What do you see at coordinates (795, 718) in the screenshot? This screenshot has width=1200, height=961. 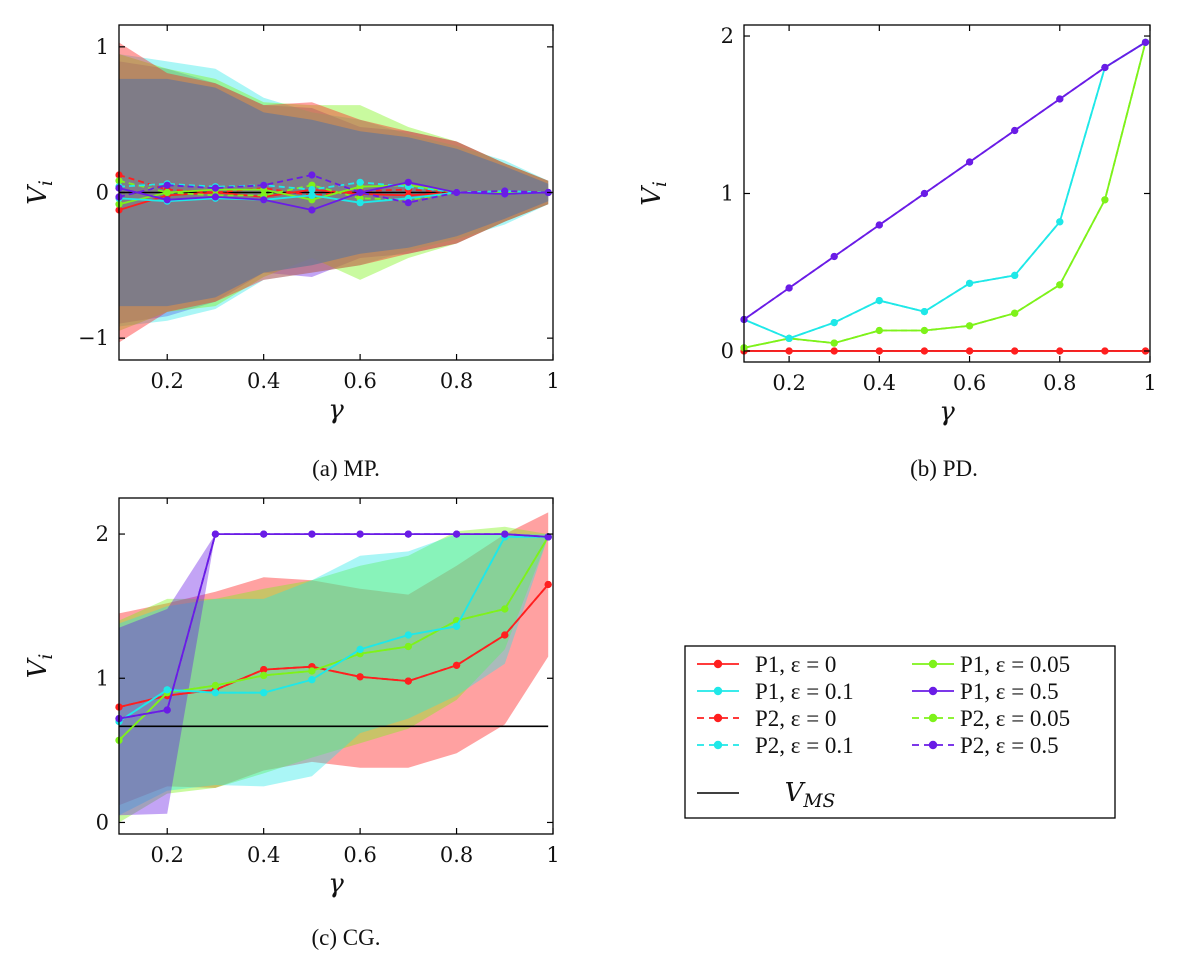 I see `legend-label-4: P2, ε = 0` at bounding box center [795, 718].